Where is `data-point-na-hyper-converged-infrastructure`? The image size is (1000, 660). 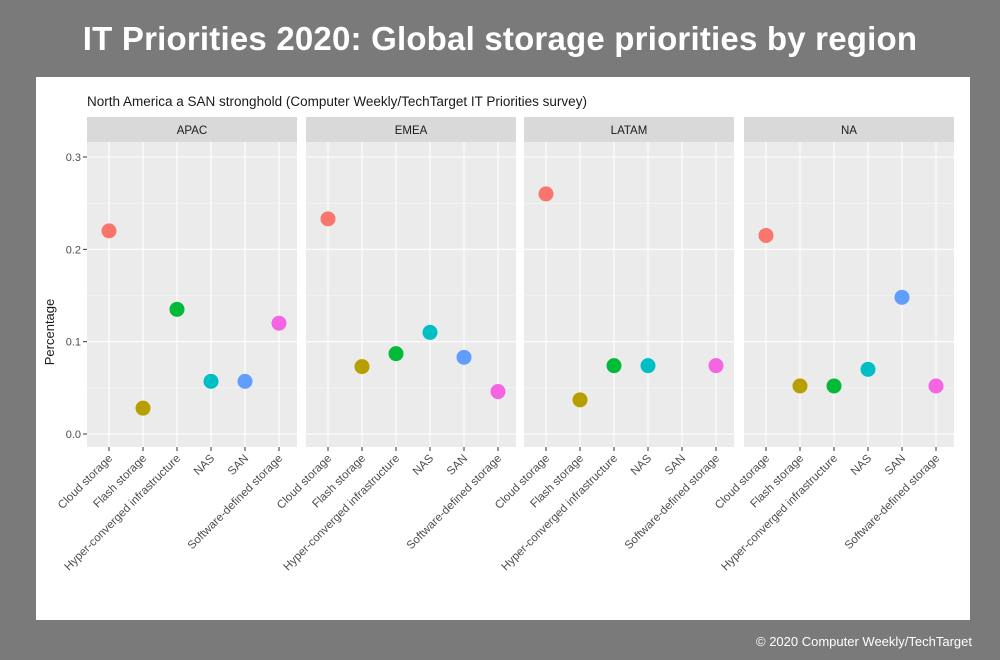
data-point-na-hyper-converged-infrastructure is located at coordinates (834, 386).